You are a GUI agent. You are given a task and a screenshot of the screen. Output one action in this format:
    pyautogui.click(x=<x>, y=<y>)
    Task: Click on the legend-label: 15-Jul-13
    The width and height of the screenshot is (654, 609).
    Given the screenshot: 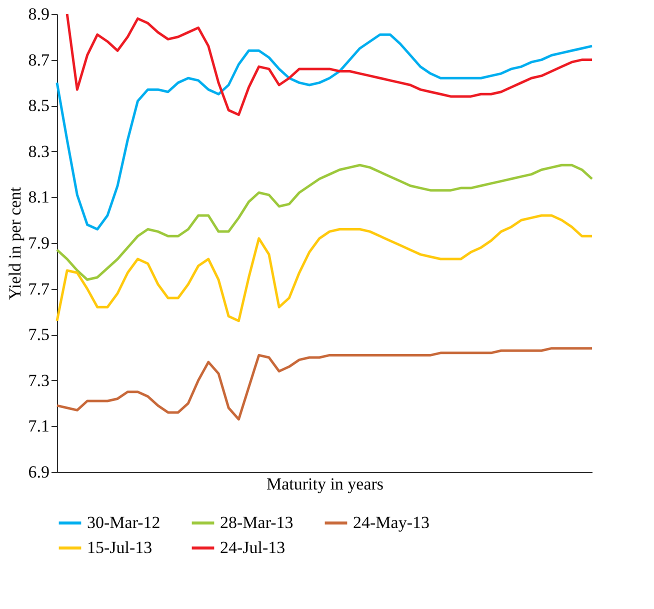 What is the action you would take?
    pyautogui.click(x=119, y=547)
    